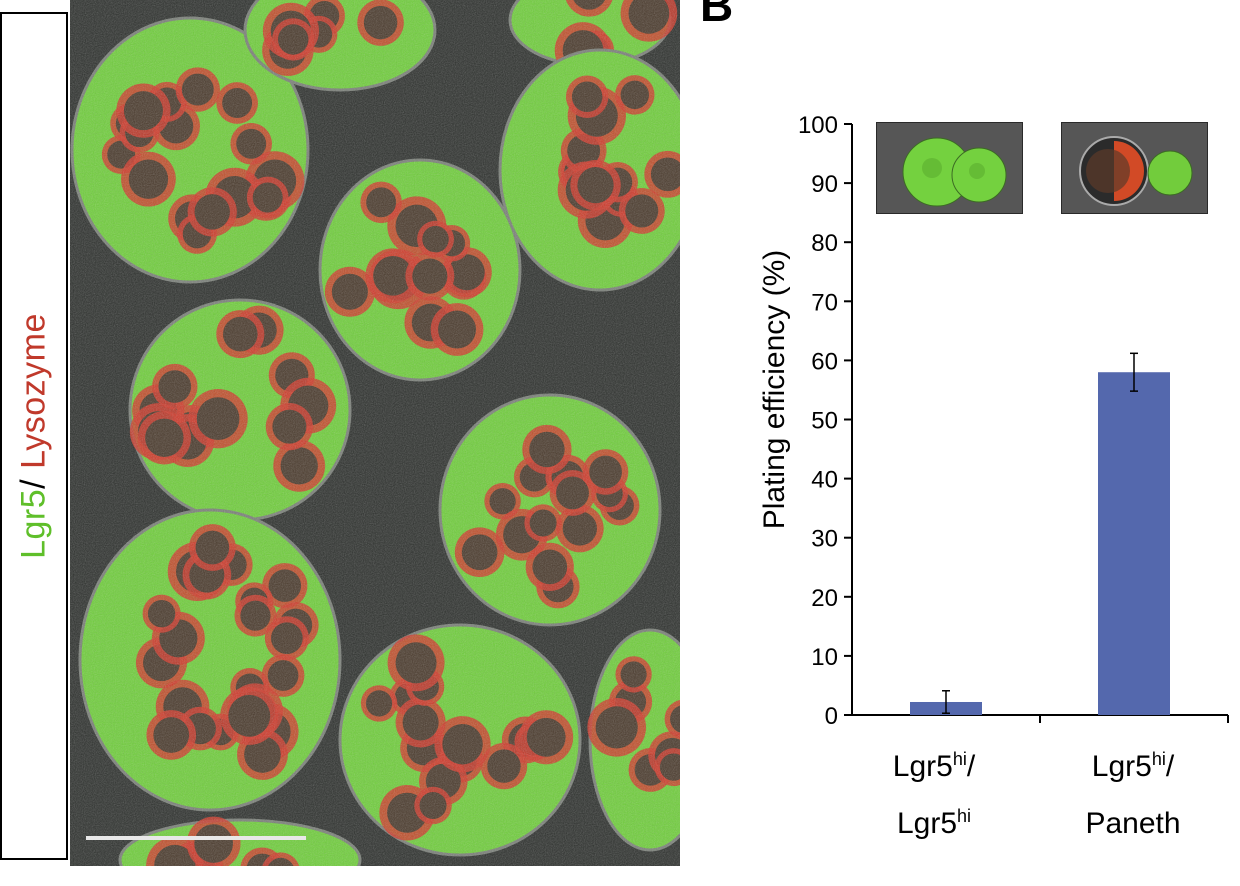 This screenshot has width=1240, height=886. I want to click on y-tick-label-80: 80, so click(824, 243).